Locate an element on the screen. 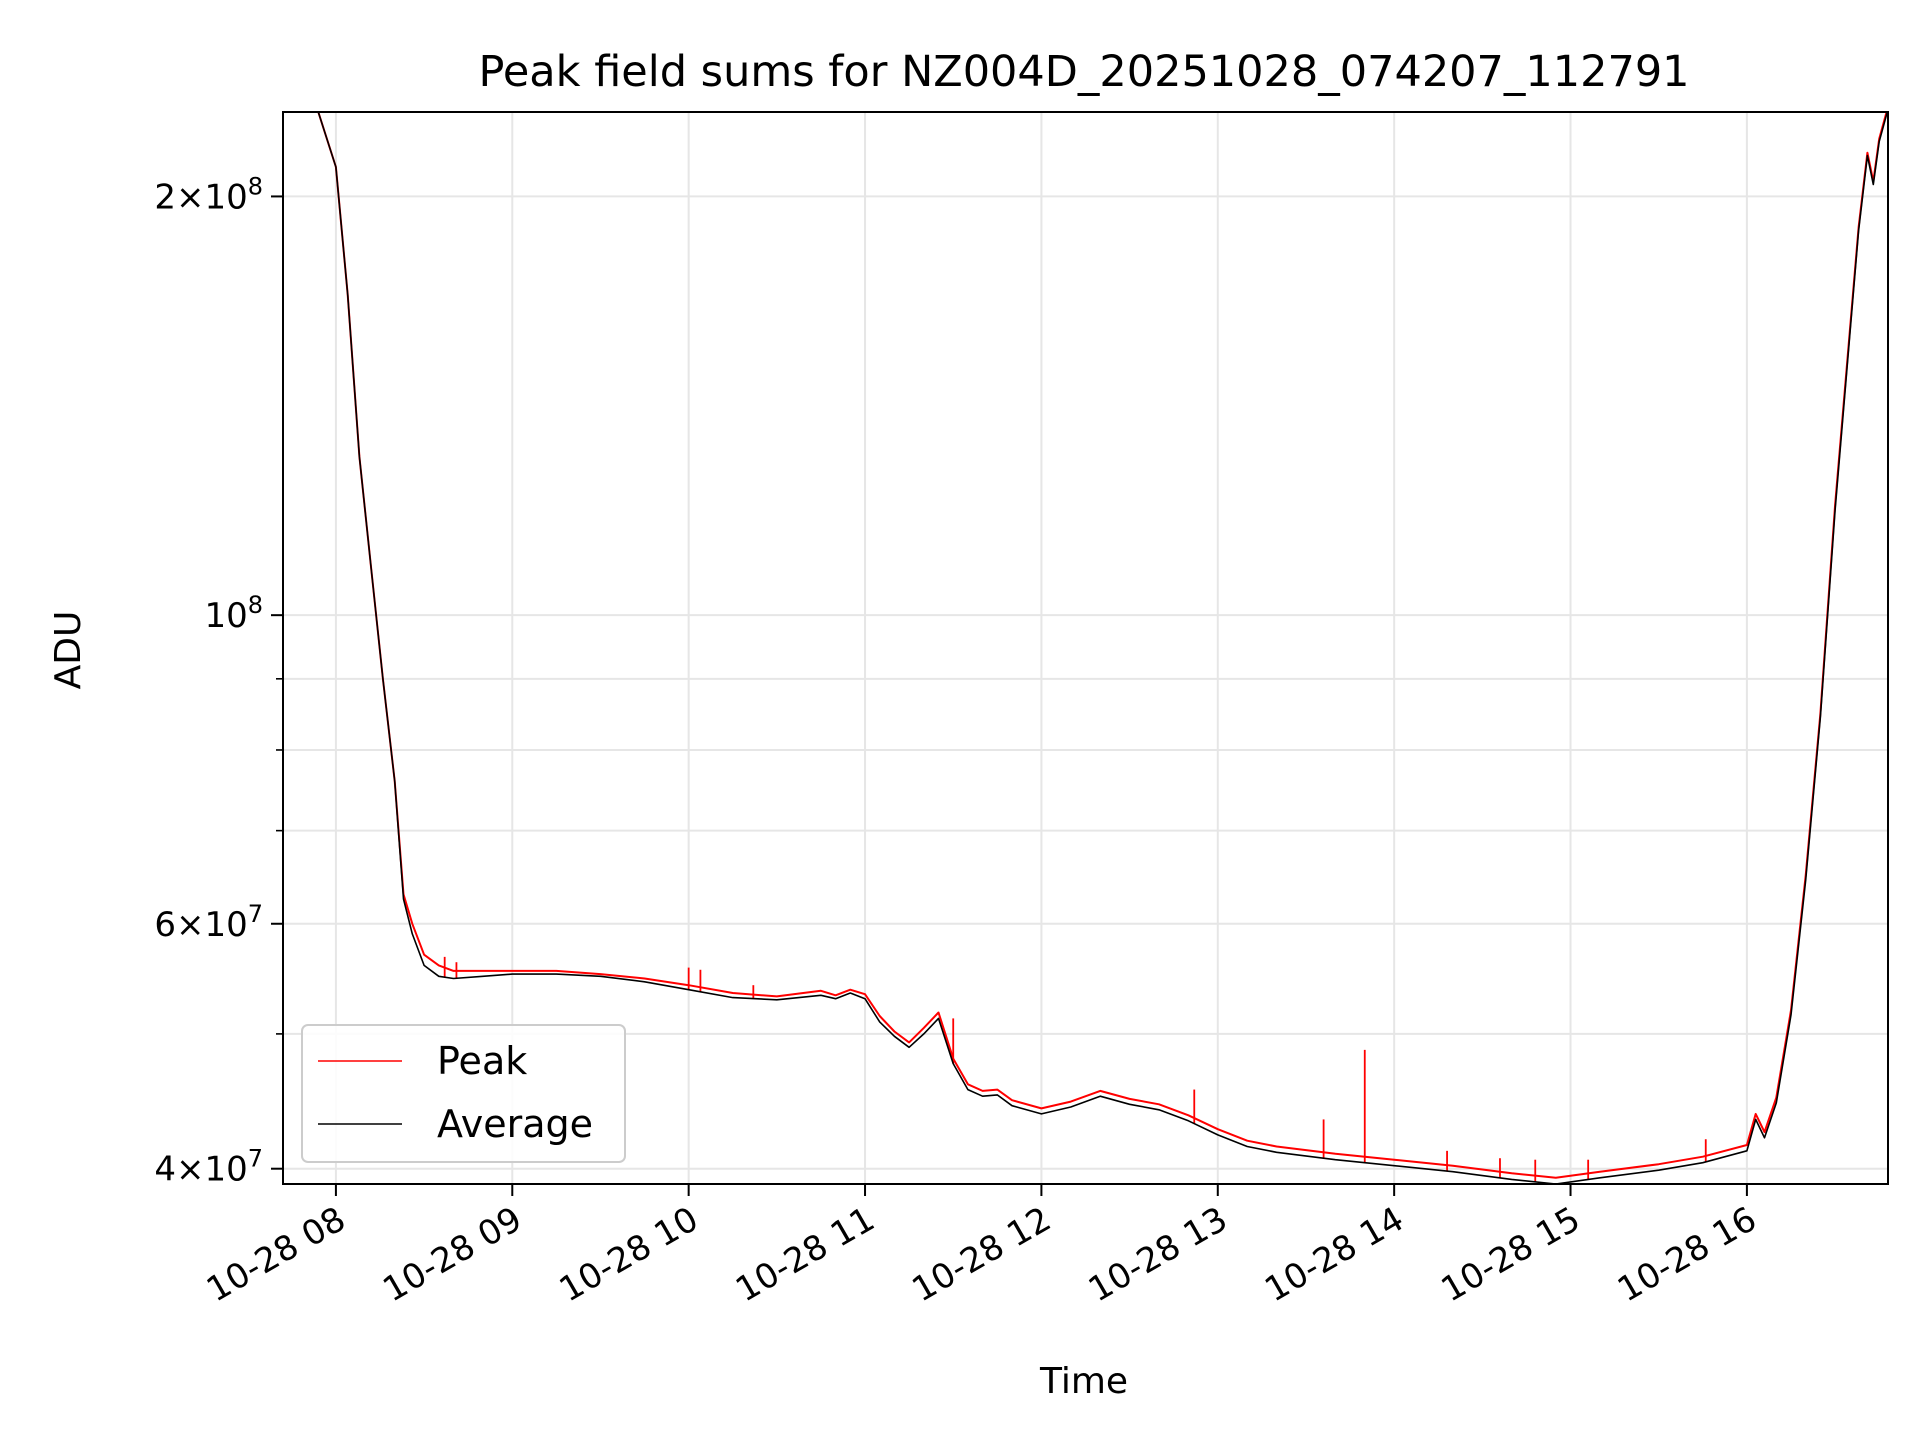 Image resolution: width=1920 pixels, height=1440 pixels. y-tick-label: 4×107 is located at coordinates (208, 1167).